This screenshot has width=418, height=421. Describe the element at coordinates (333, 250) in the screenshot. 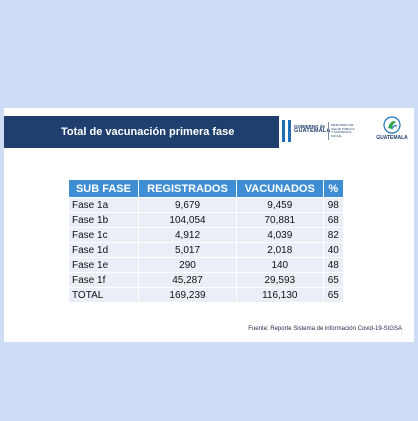

I see `cell-percent: 40` at that location.